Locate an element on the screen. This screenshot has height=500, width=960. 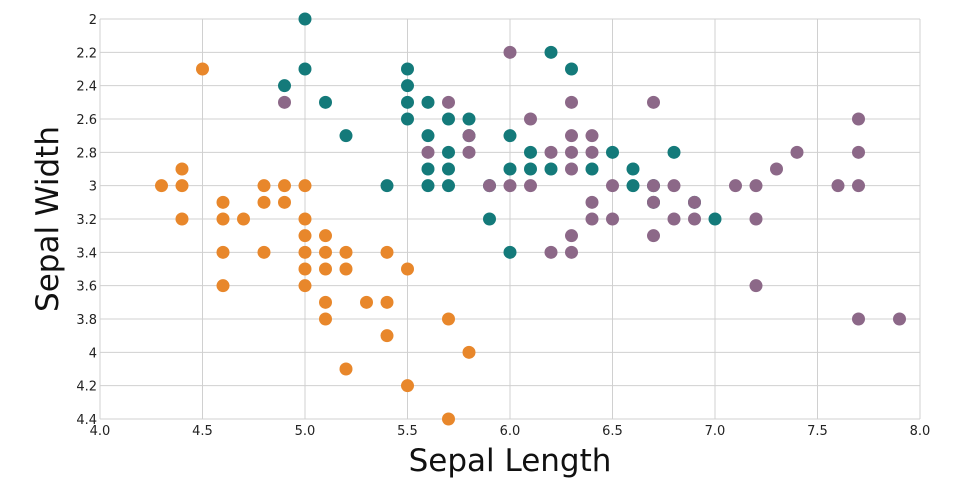
x-tick-label: 6.0 is located at coordinates (510, 431).